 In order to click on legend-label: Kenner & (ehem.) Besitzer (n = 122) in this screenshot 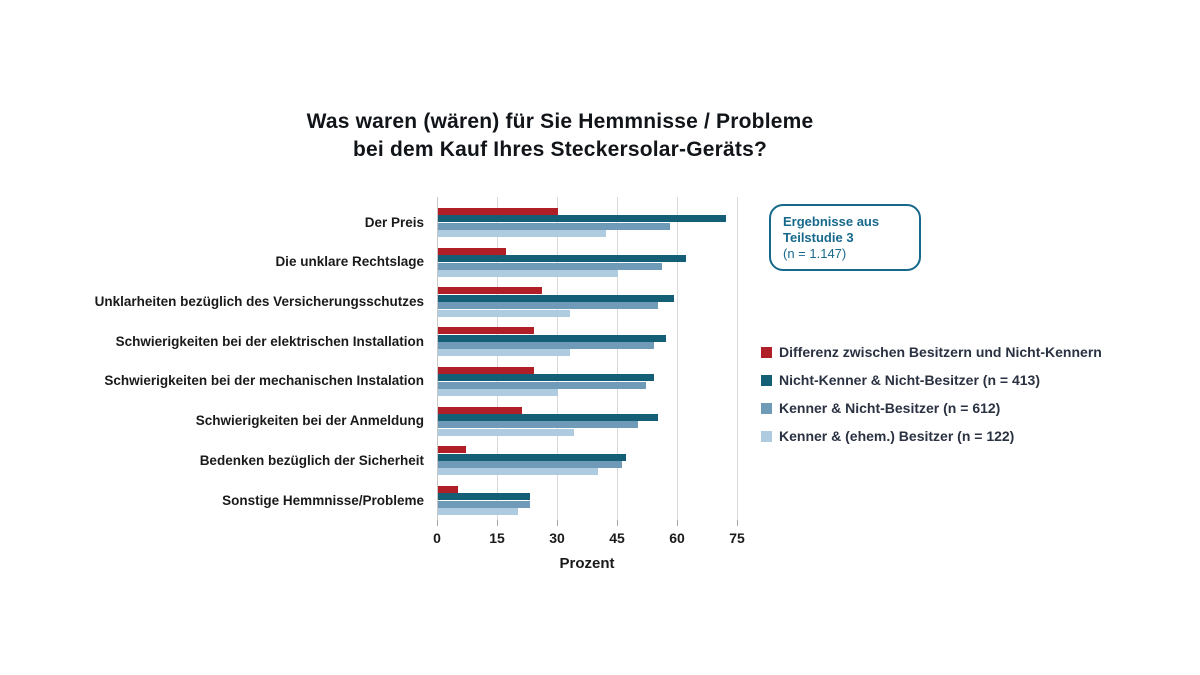, I will do `click(897, 436)`.